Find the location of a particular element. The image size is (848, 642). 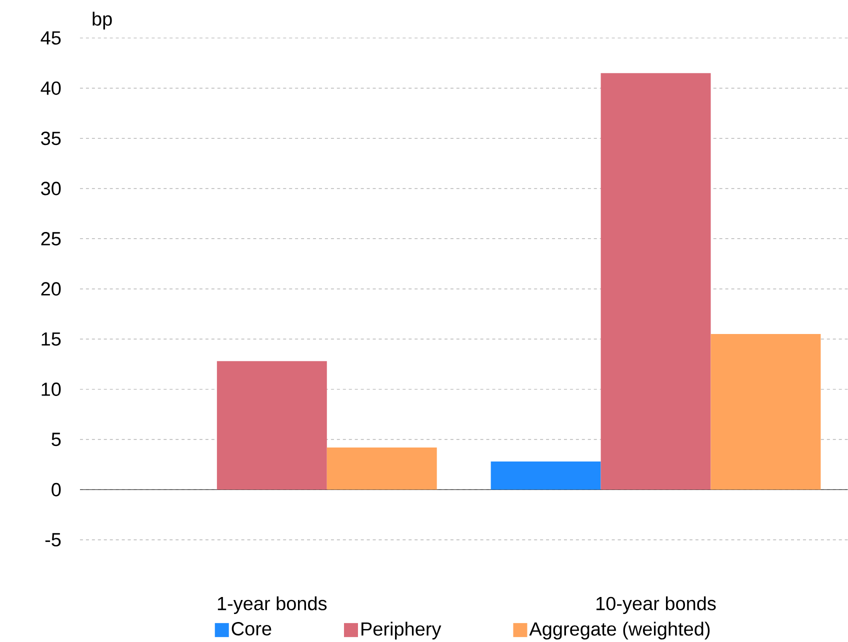

legend-label: Core is located at coordinates (252, 629).